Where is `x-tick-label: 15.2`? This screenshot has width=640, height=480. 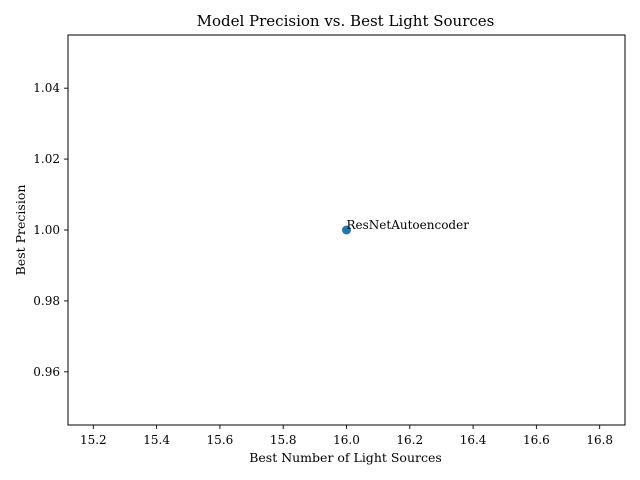
x-tick-label: 15.2 is located at coordinates (93, 440).